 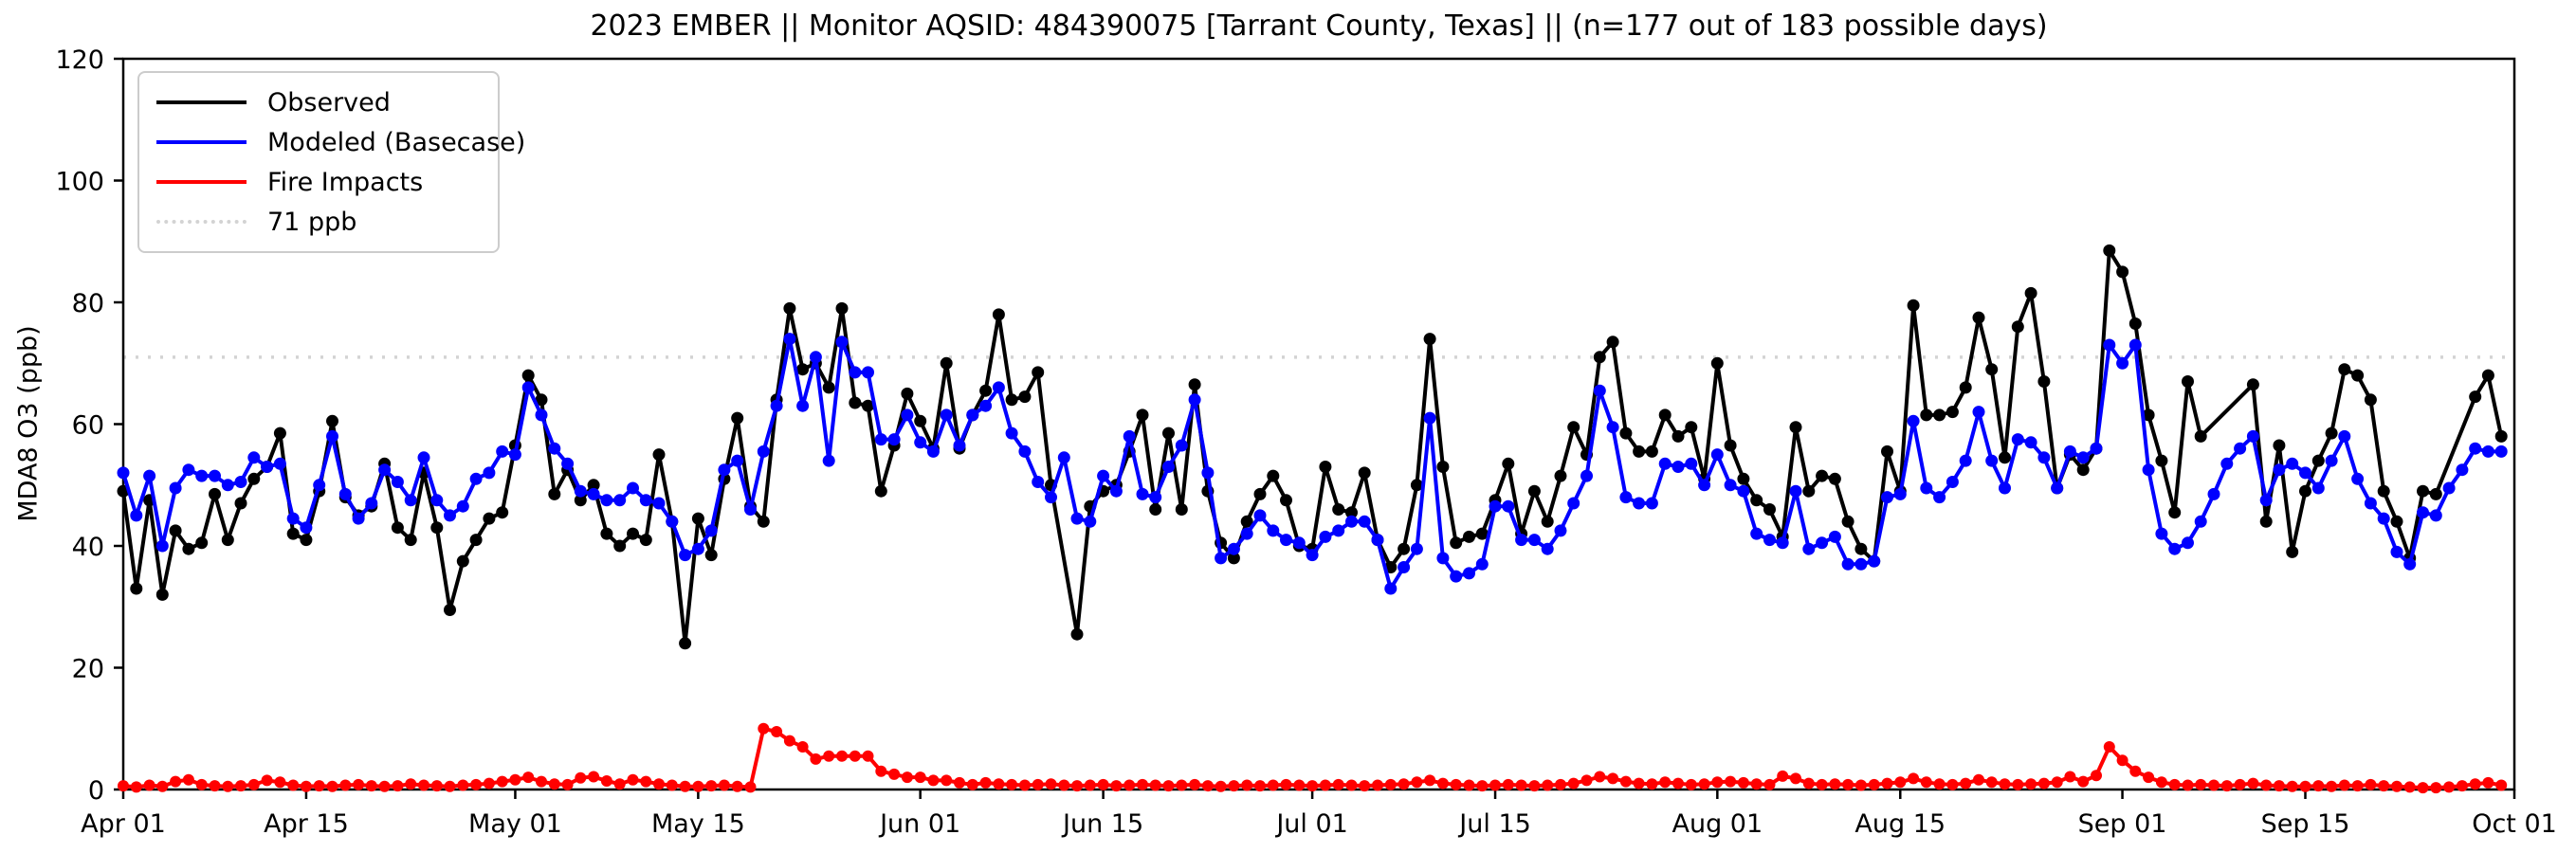 I want to click on y-tick-label: 60, so click(x=88, y=426).